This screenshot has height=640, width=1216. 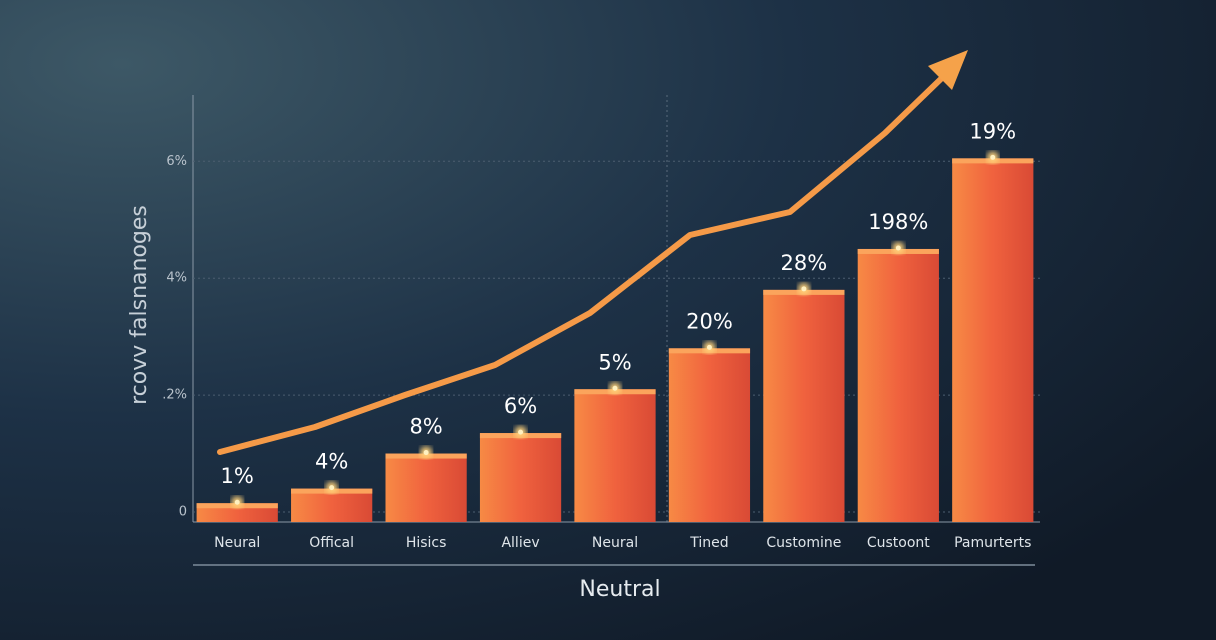 What do you see at coordinates (426, 543) in the screenshot?
I see `x-tick-label: Hisics` at bounding box center [426, 543].